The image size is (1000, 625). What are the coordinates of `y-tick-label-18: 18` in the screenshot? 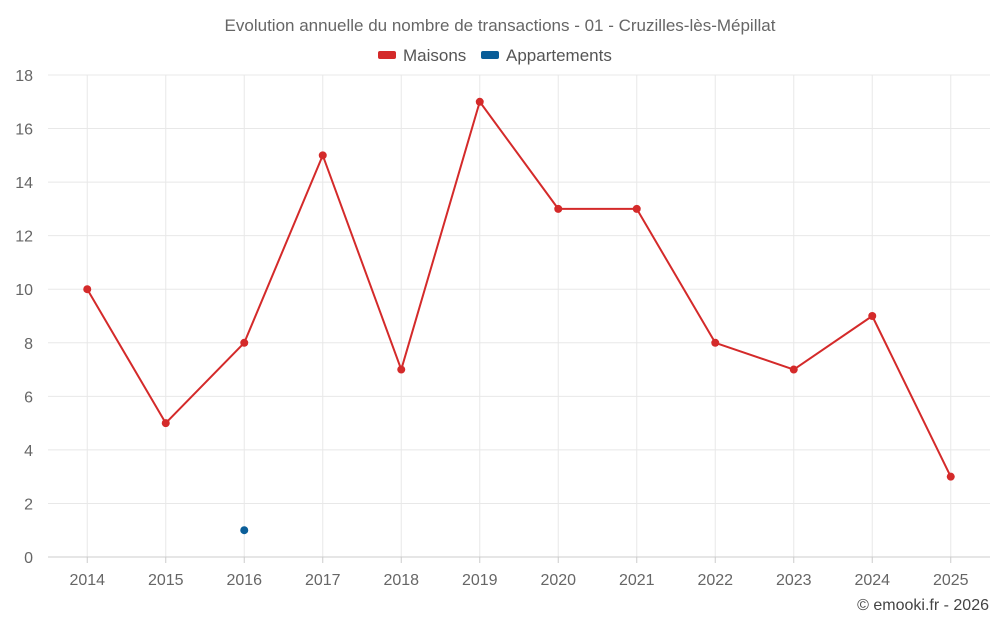 It's located at (24, 76).